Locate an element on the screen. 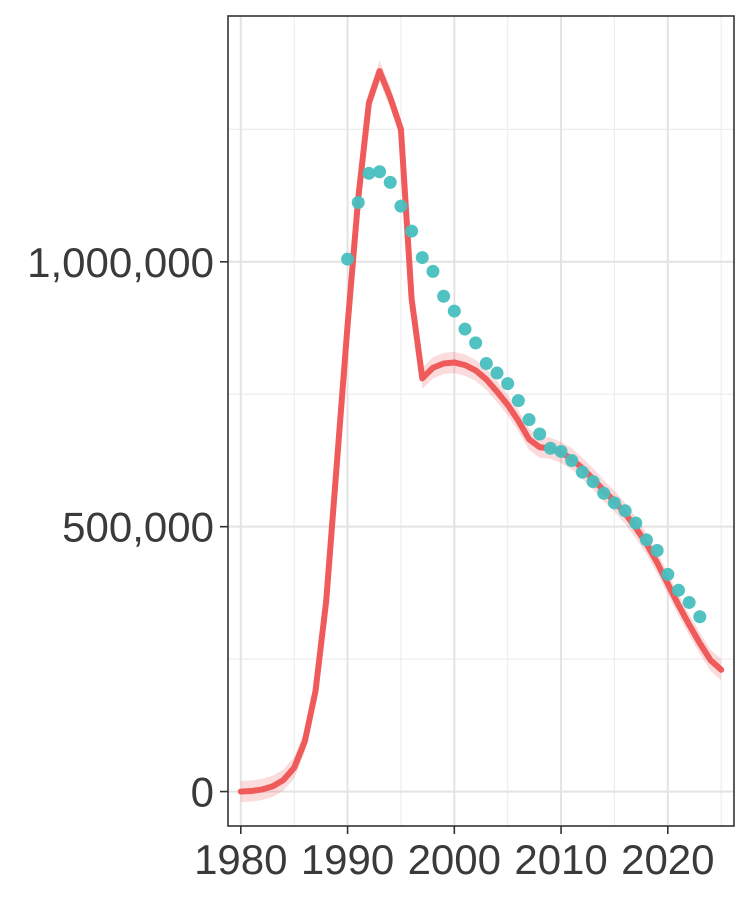  y-tick-label: 0 is located at coordinates (202, 792).